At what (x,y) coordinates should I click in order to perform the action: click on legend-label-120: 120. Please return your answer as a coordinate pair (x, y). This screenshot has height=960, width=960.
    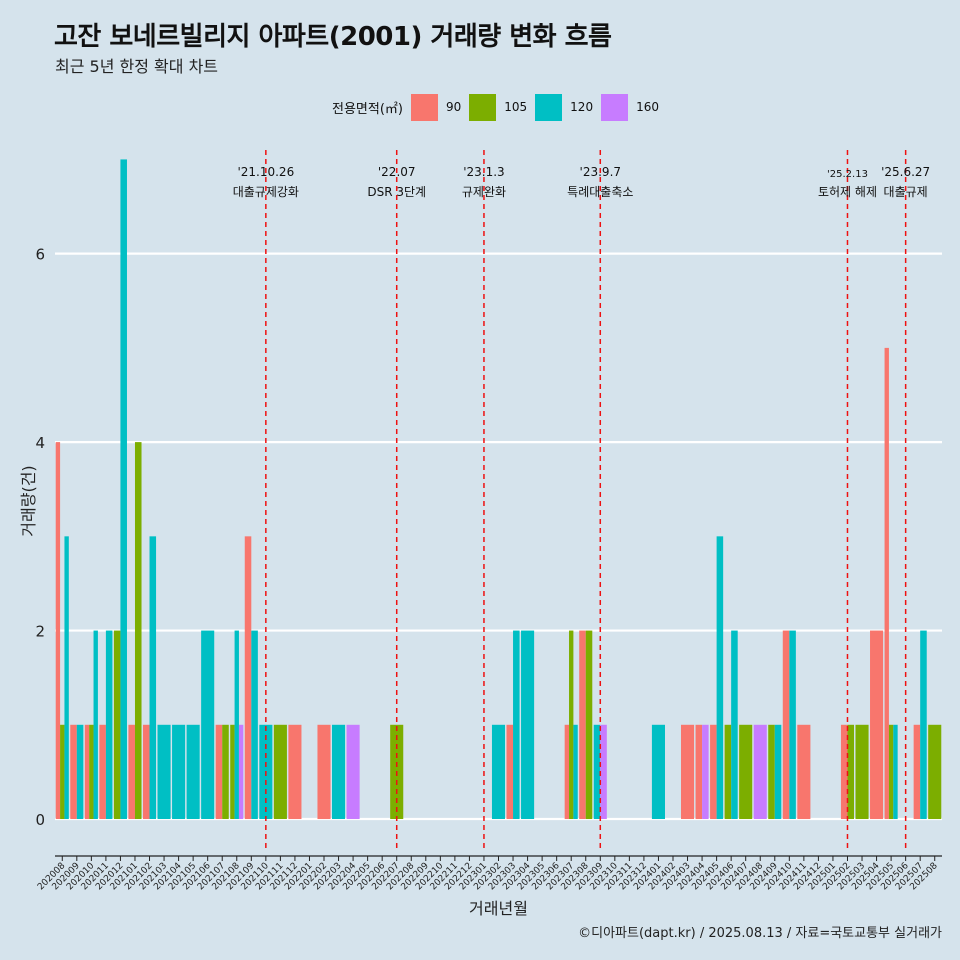
    Looking at the image, I should click on (582, 107).